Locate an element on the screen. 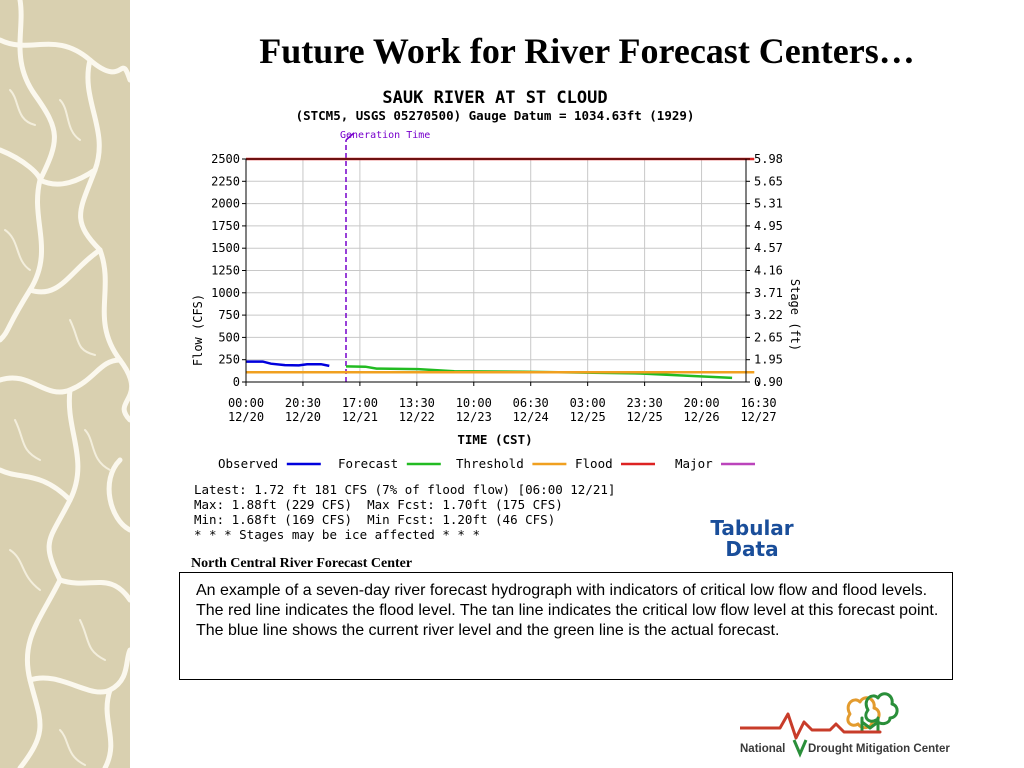 The width and height of the screenshot is (1024, 768). y-tick-label-right: 1.95 is located at coordinates (768, 360).